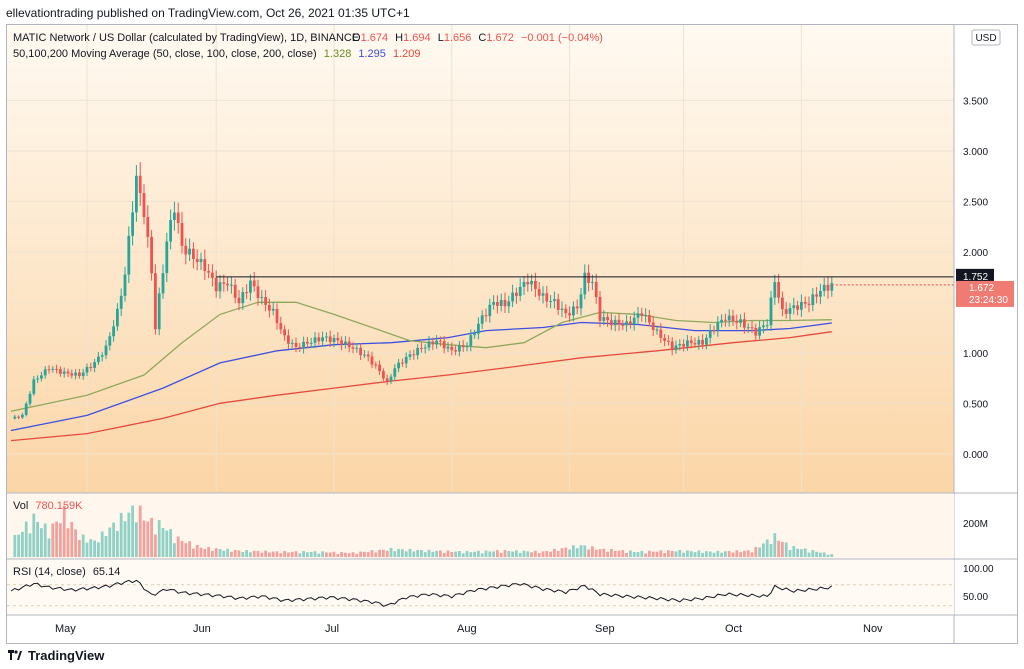 The image size is (1024, 669). Describe the element at coordinates (975, 404) in the screenshot. I see `price-tick-label: 0.500` at that location.